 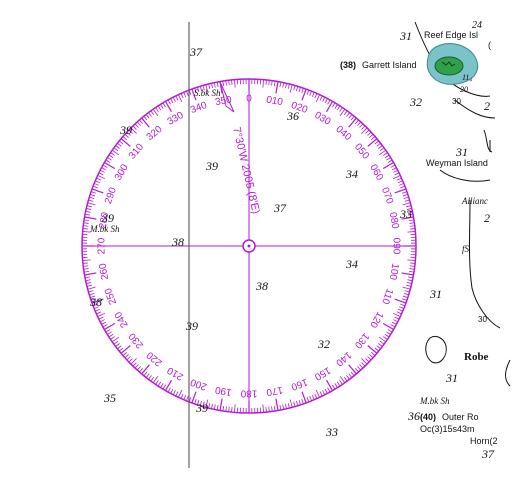 I want to click on sounding: 37, so click(x=488, y=454).